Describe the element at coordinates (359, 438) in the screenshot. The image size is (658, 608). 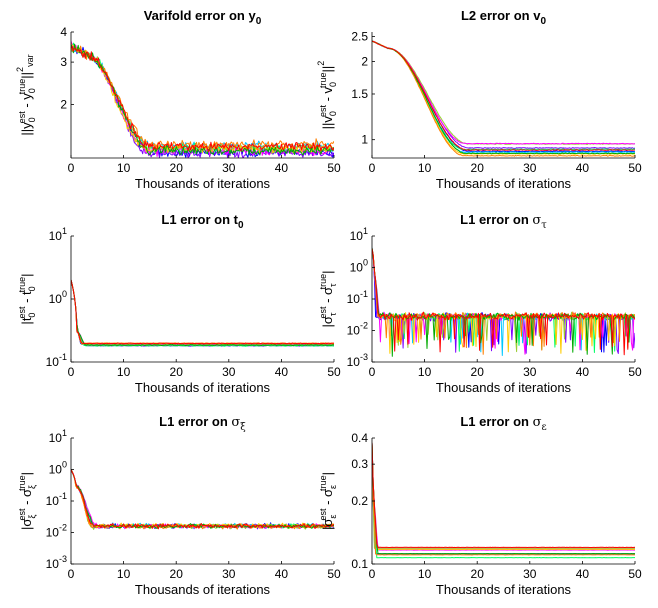
I see `y-tick-label: 0.4` at that location.